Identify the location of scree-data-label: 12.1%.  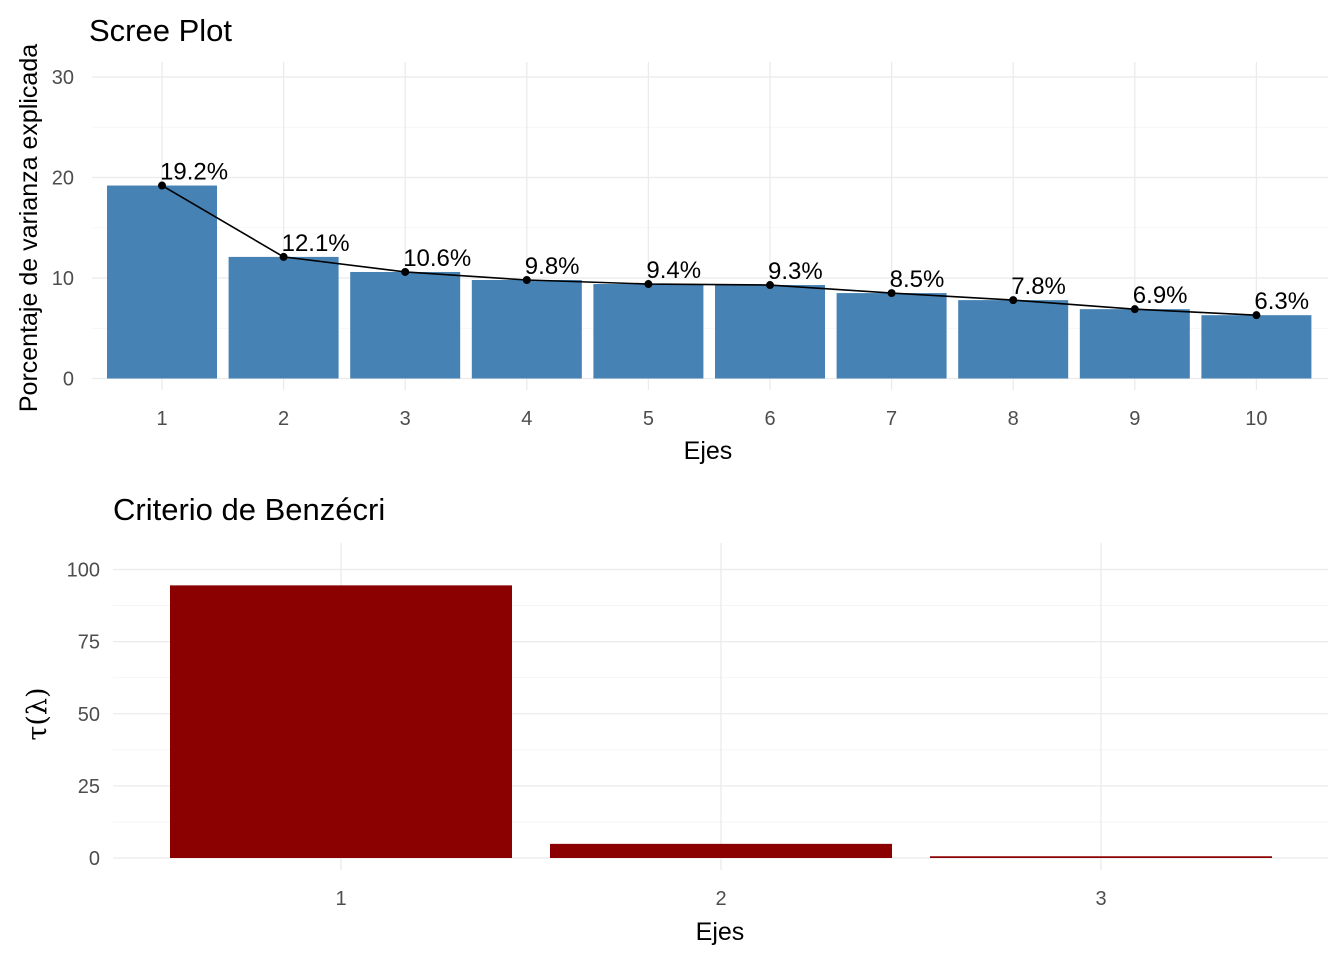
(316, 243).